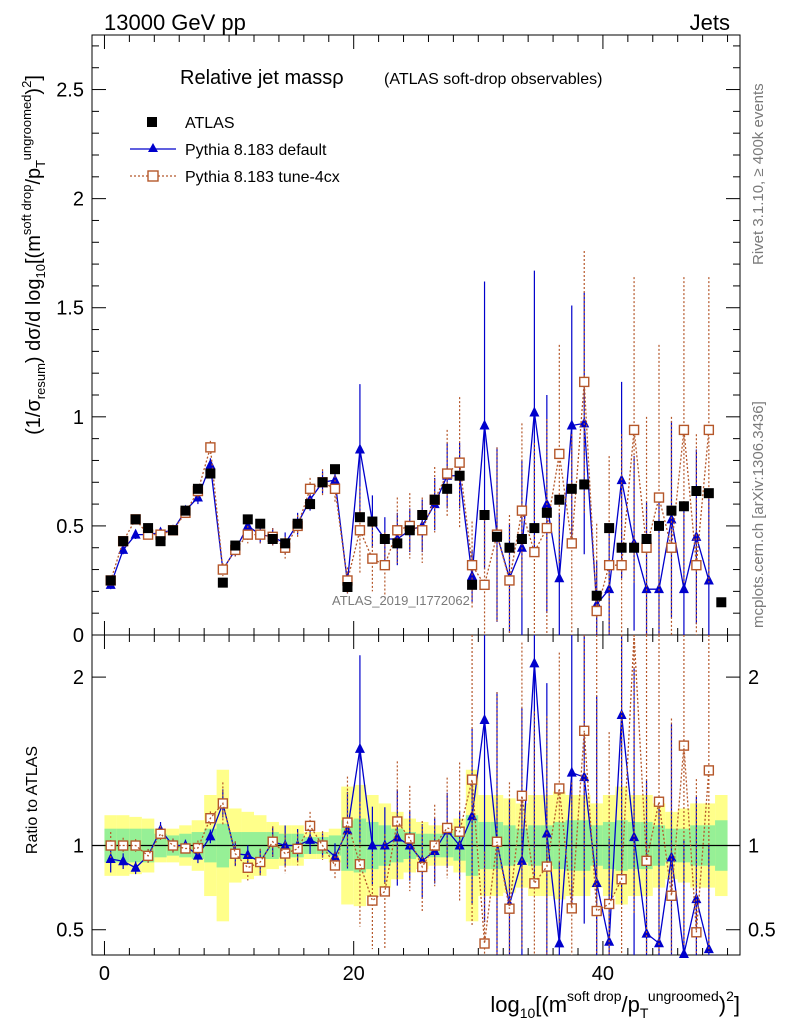 The height and width of the screenshot is (1024, 786). I want to click on x-tick-label: 20, so click(354, 974).